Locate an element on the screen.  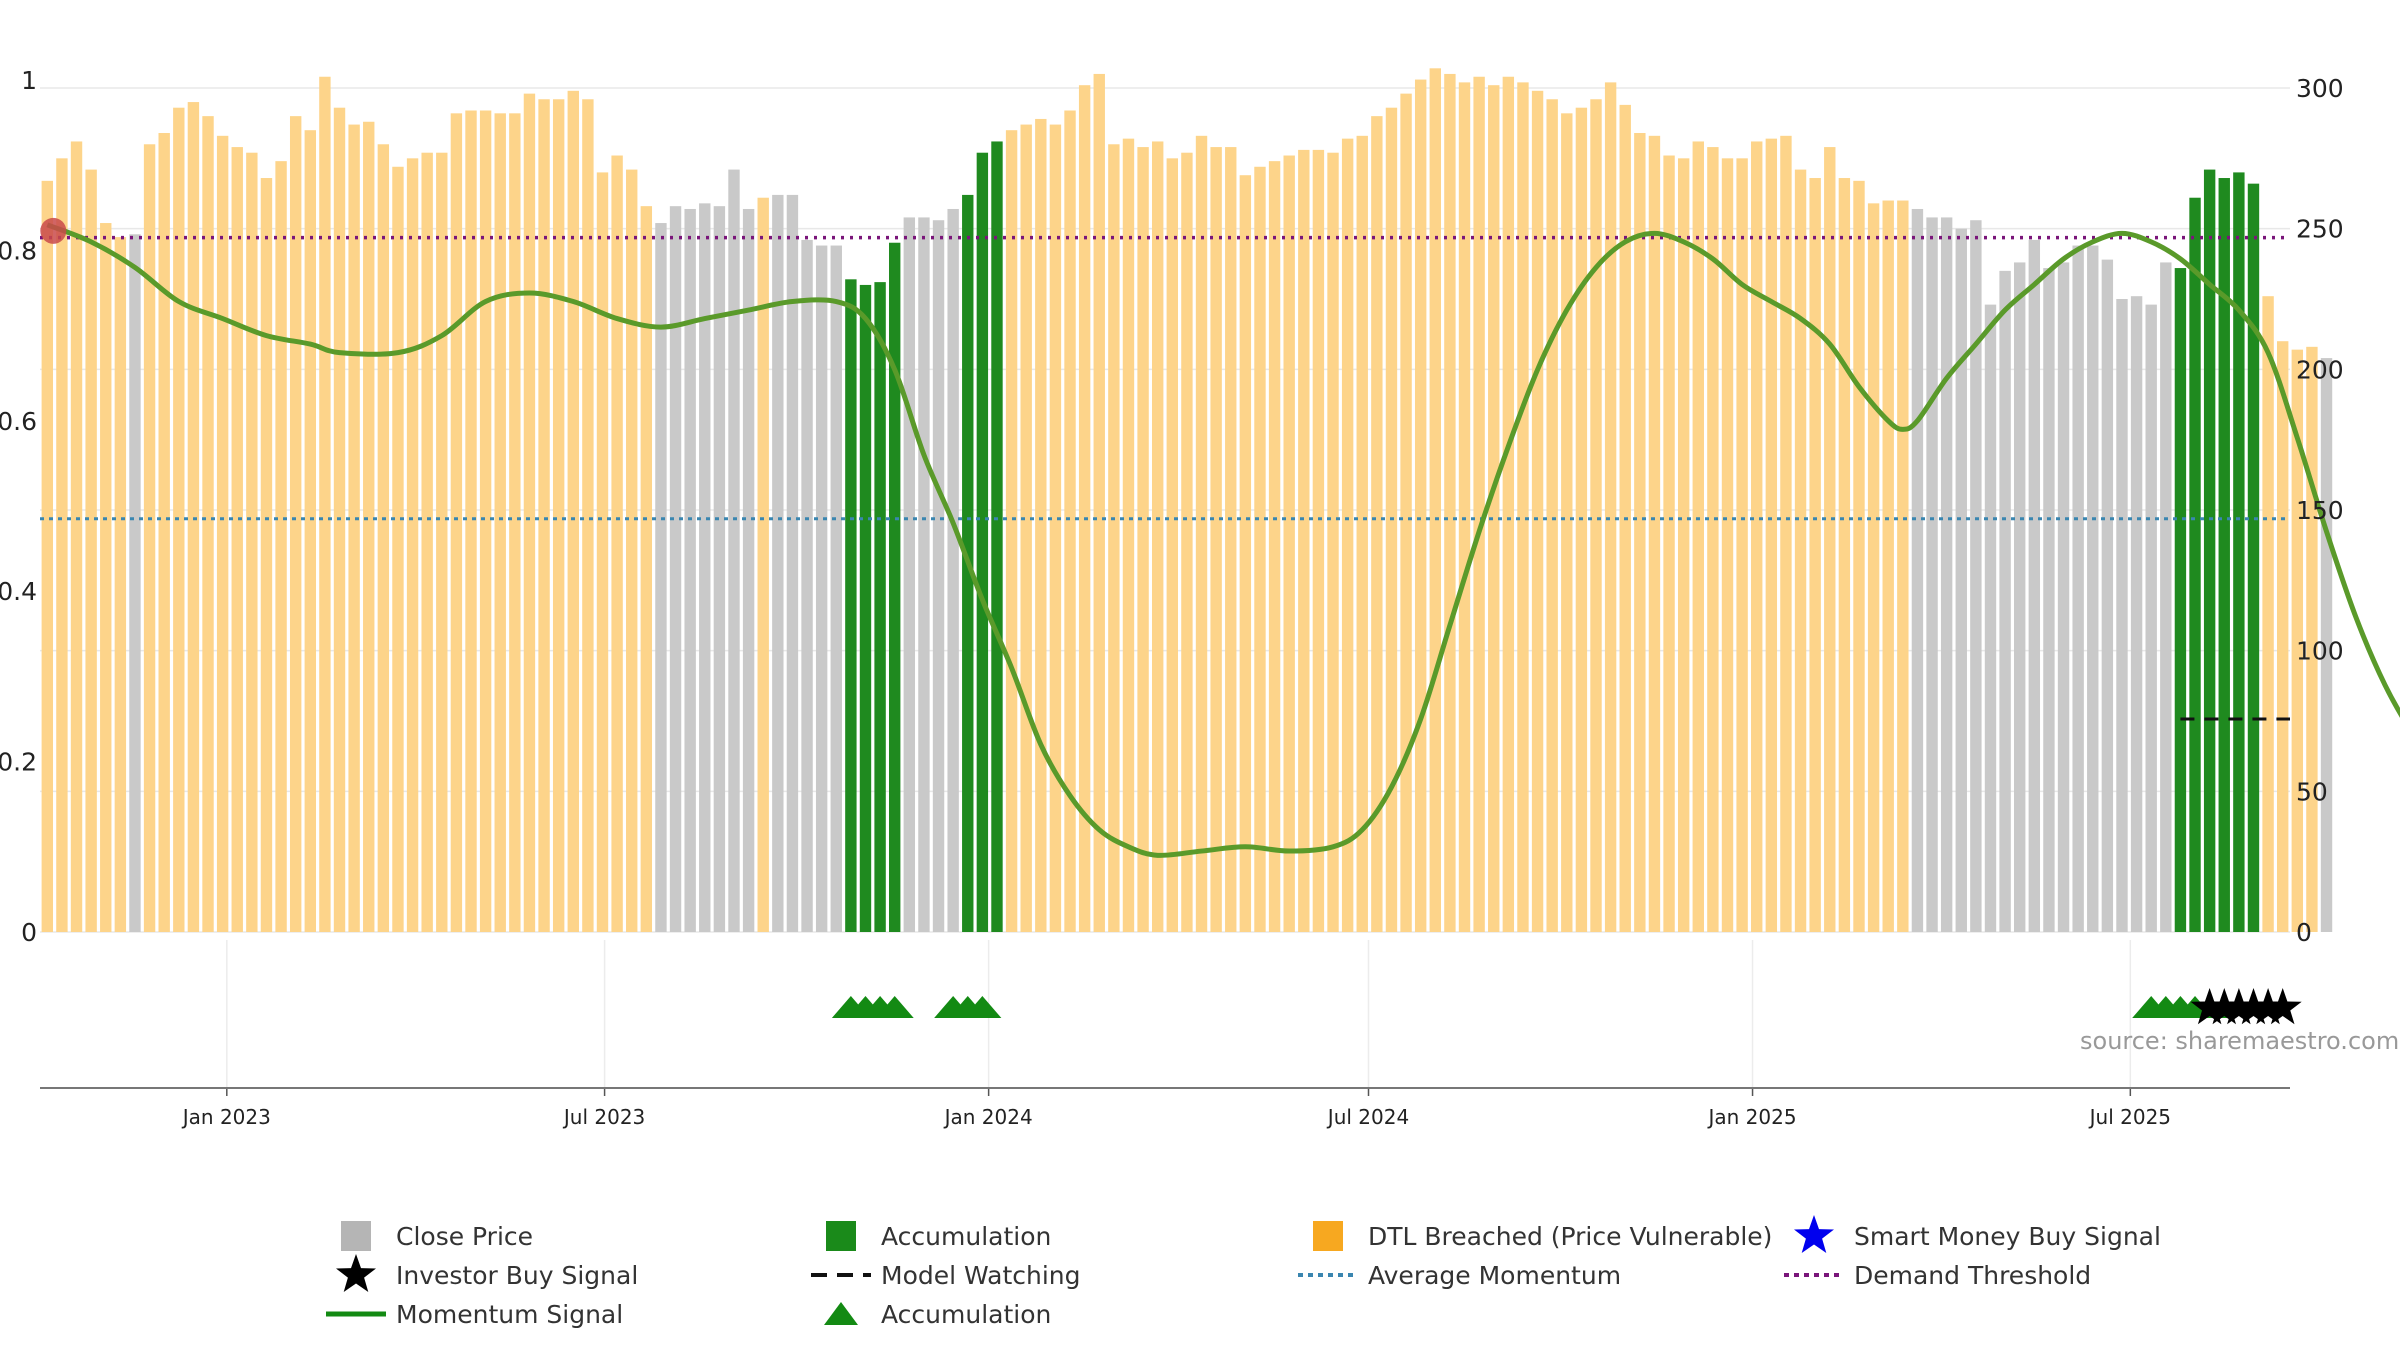
legend-label: Investor Buy Signal is located at coordinates (517, 1275).